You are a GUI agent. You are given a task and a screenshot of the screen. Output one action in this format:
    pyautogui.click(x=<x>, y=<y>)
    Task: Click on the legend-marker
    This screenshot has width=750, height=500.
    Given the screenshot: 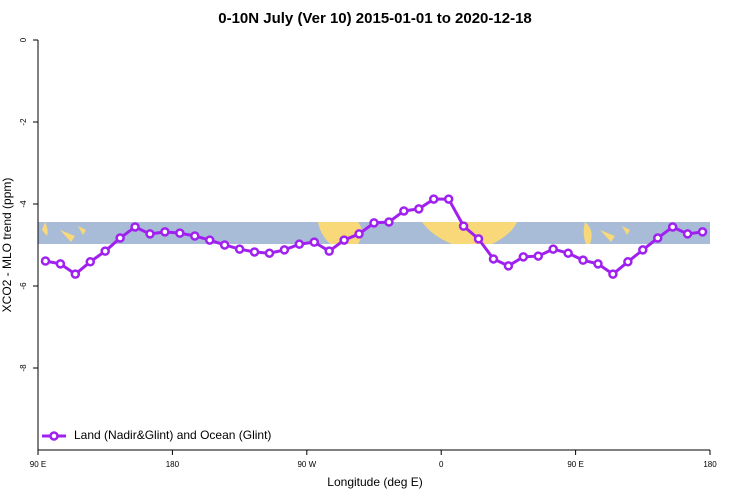 What is the action you would take?
    pyautogui.click(x=54, y=436)
    